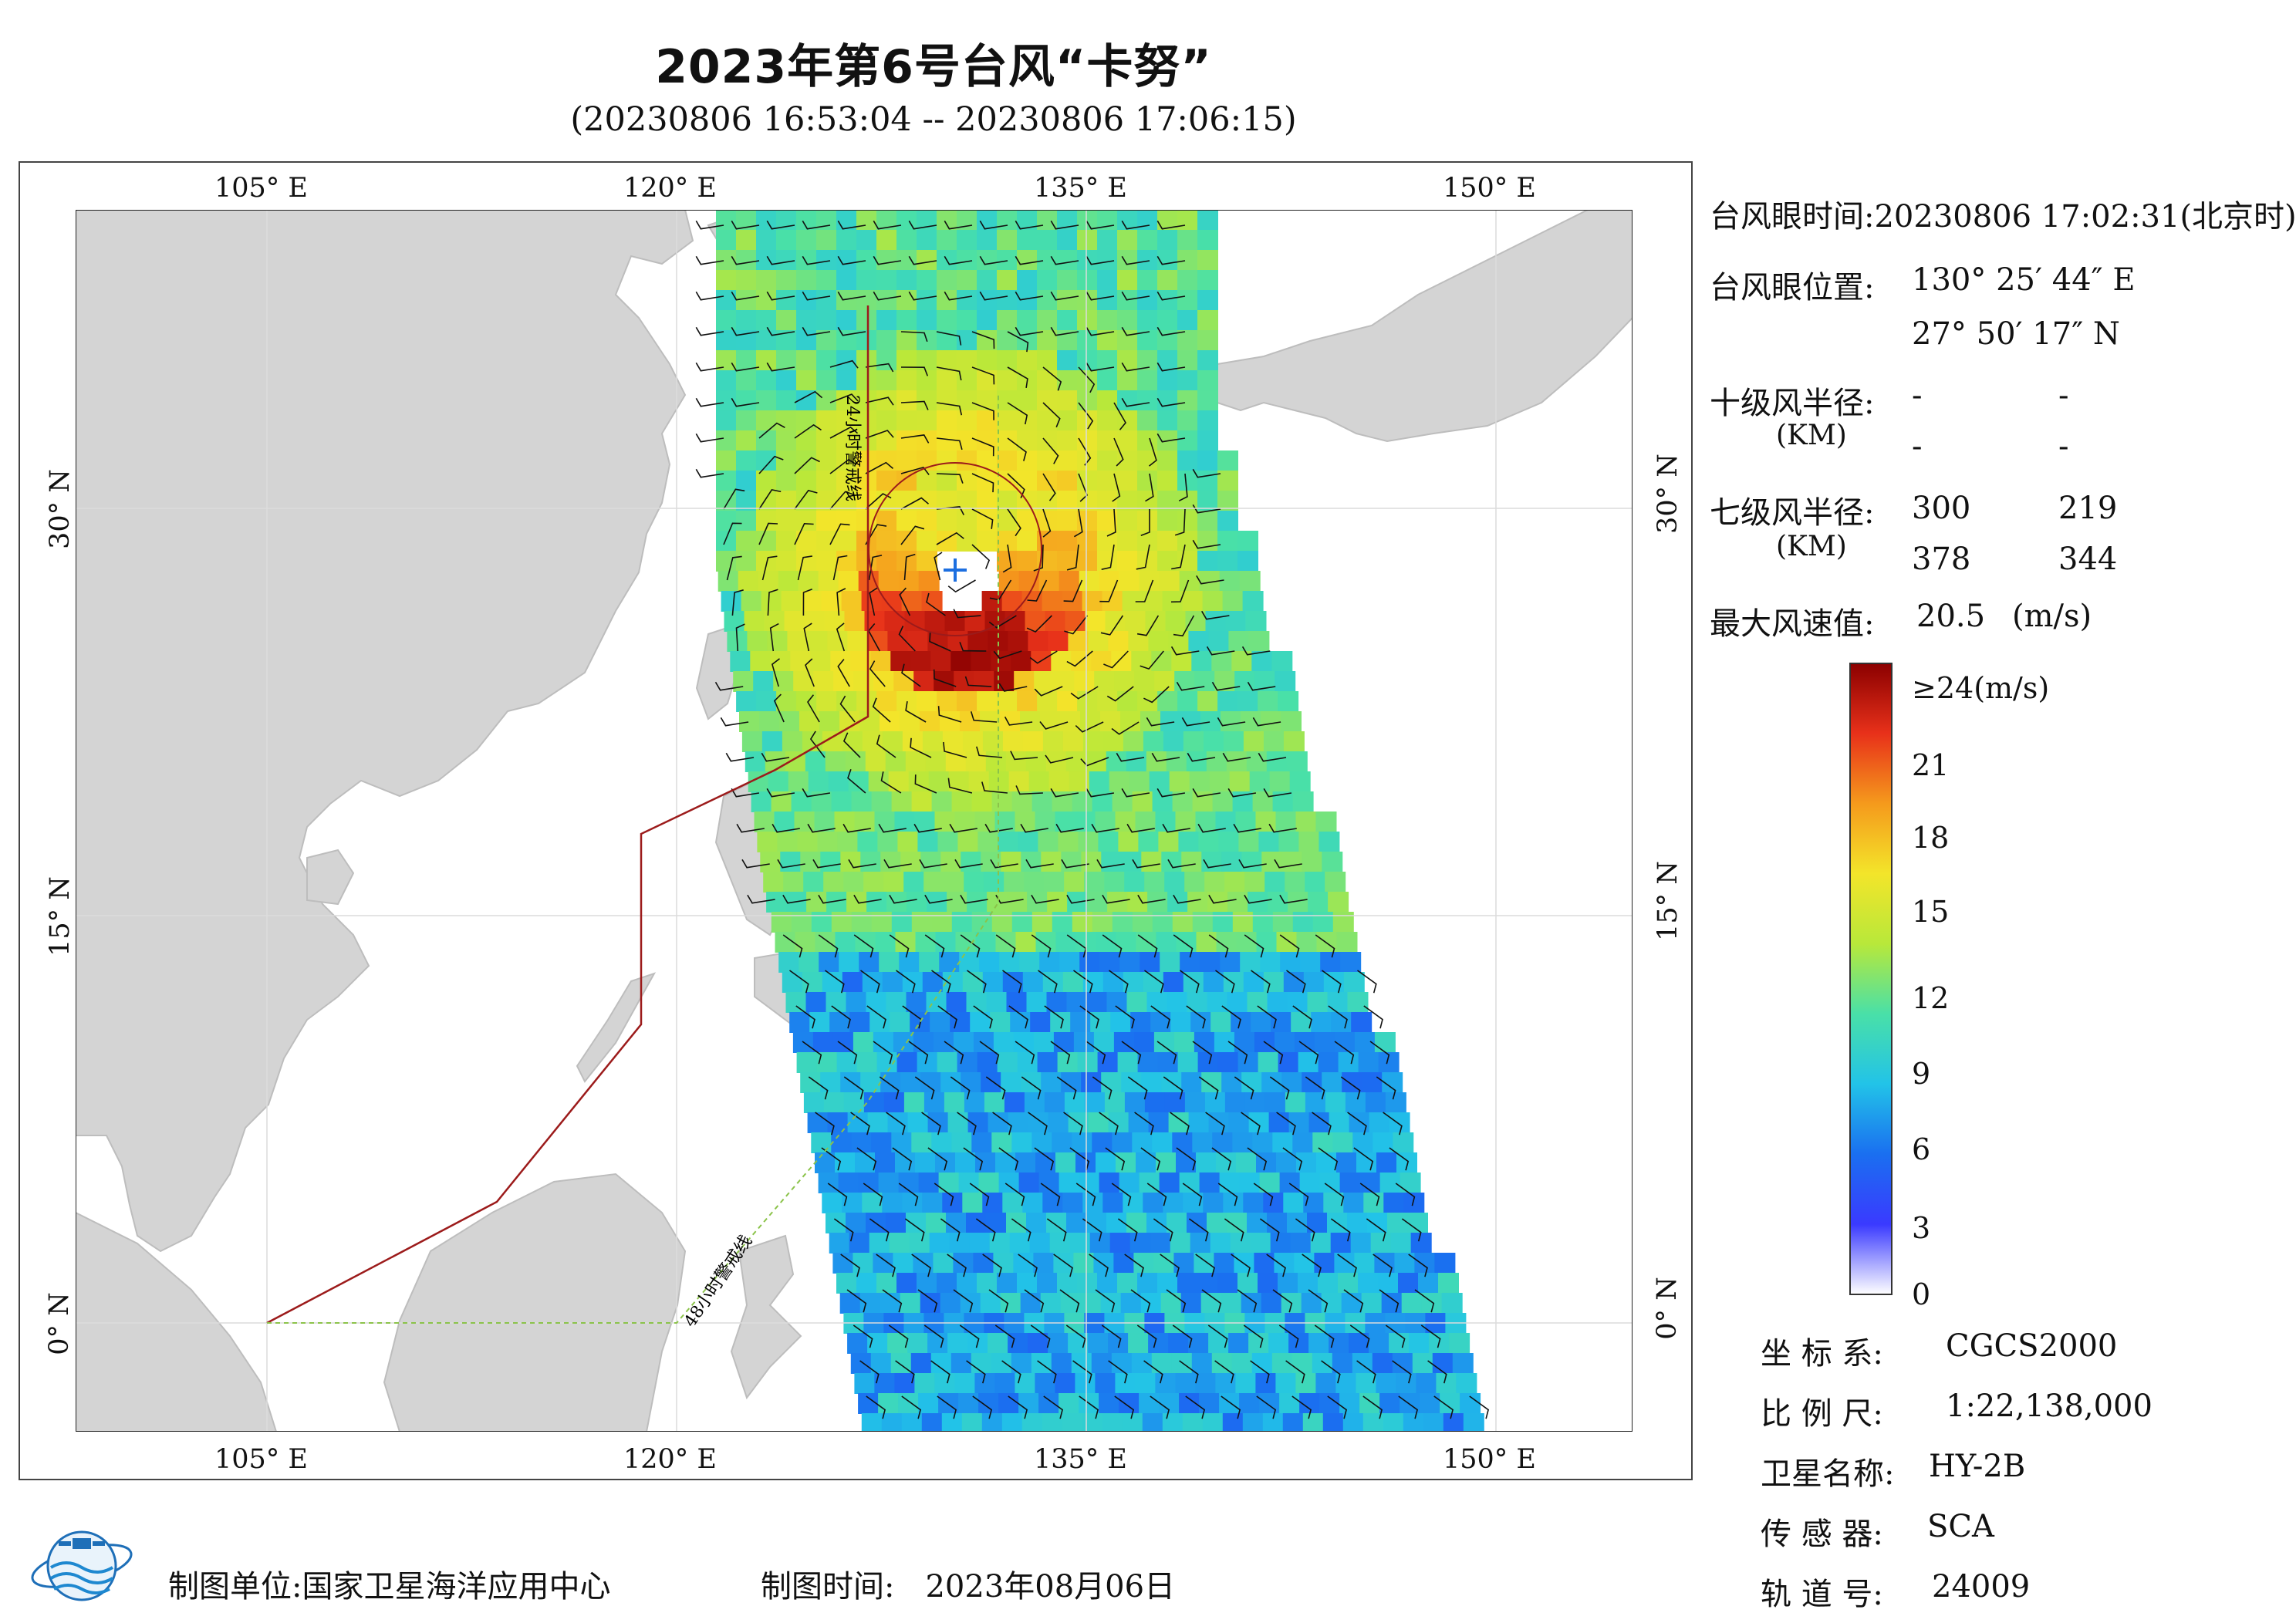  Describe the element at coordinates (261, 188) in the screenshot. I see `top-lon-tick: 105° E` at that location.